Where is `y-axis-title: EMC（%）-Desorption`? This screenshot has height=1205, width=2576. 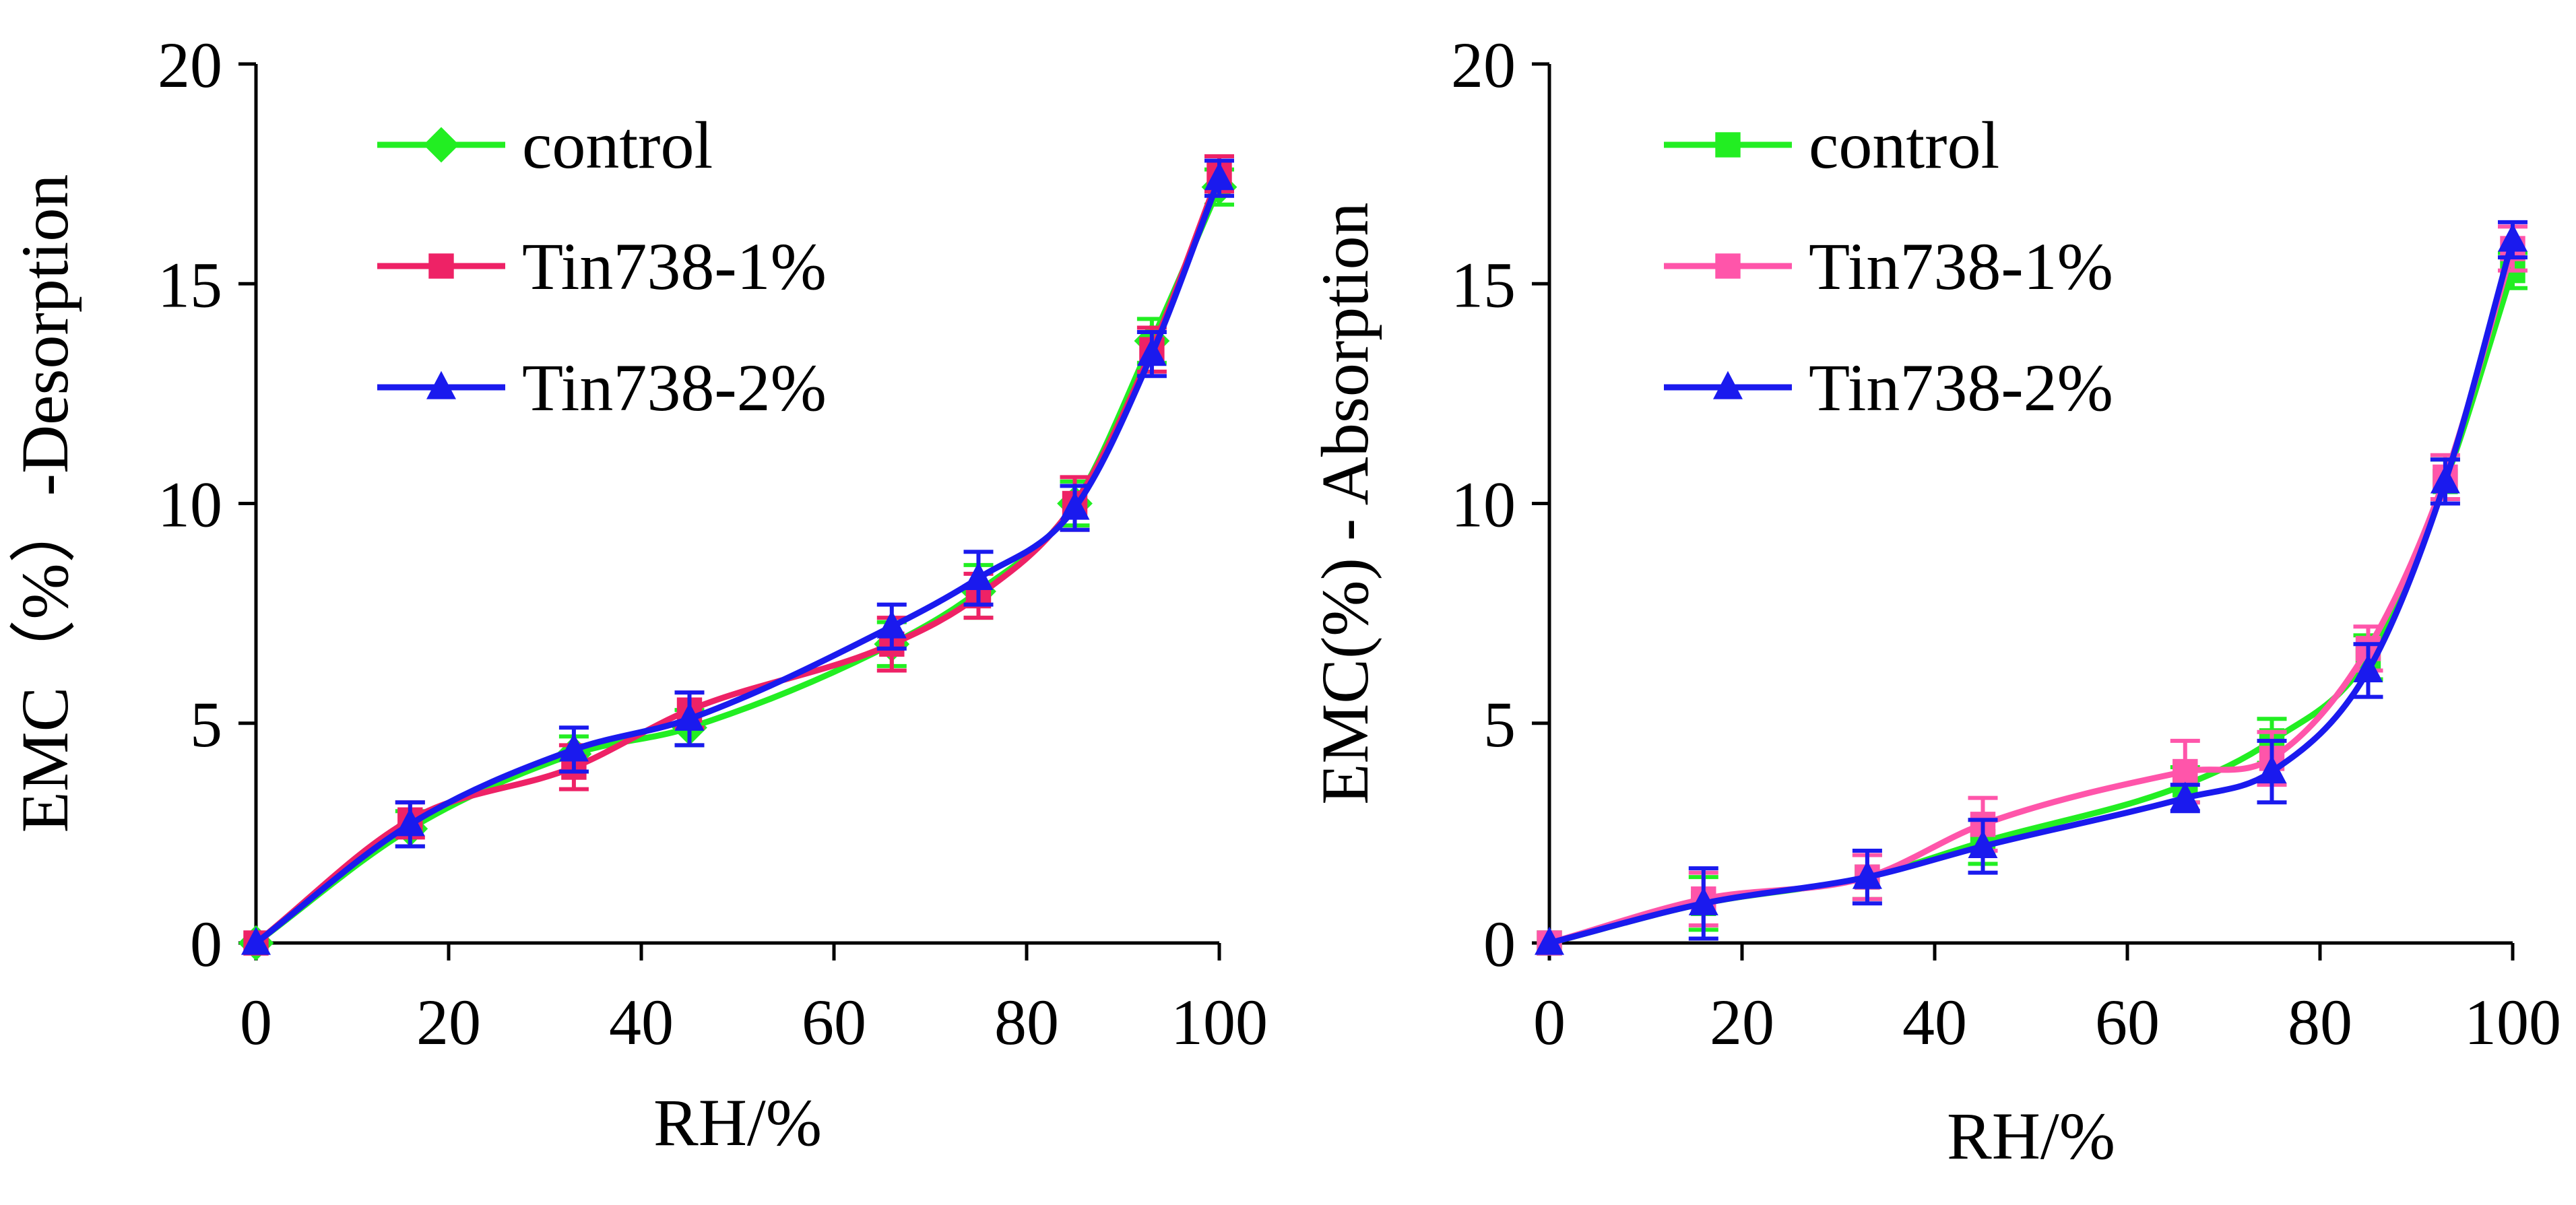 y-axis-title: EMC（%）-Desorption is located at coordinates (44, 503).